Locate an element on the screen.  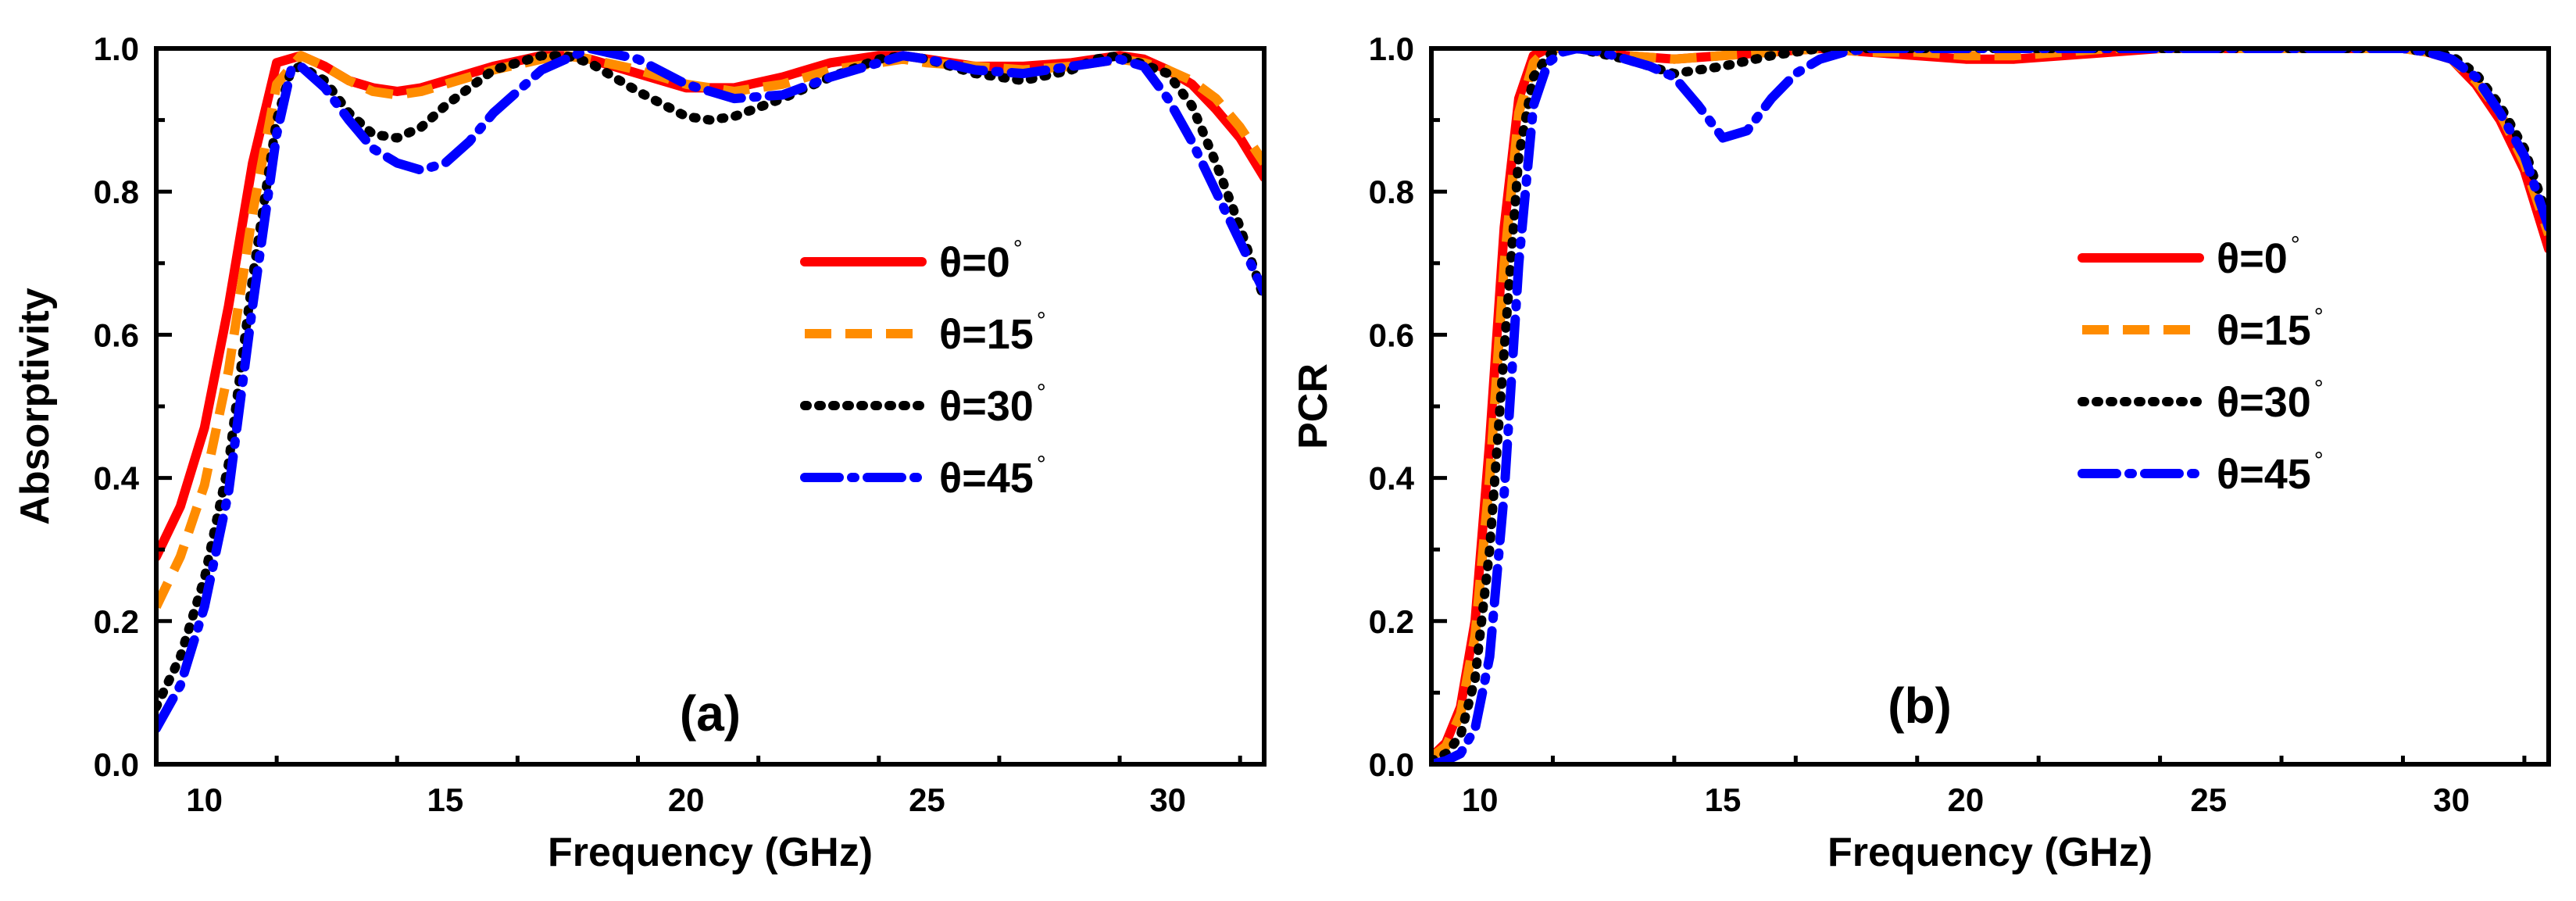
y-axis-label: Absorptivity is located at coordinates (36, 406).